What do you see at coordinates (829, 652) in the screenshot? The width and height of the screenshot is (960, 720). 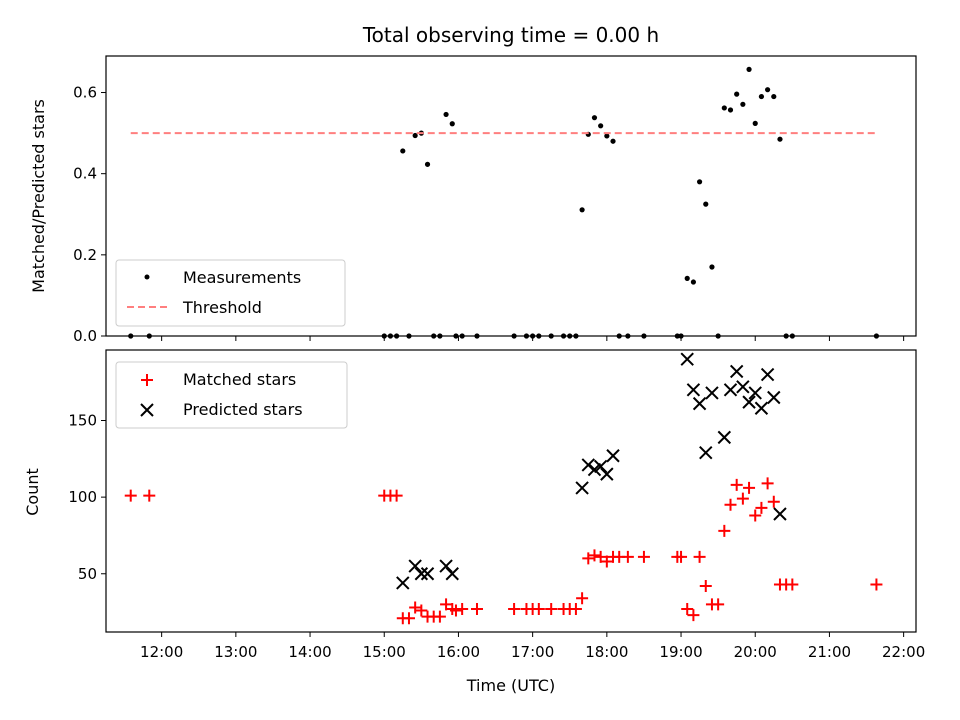 I see `x-tick-label: 21:00` at bounding box center [829, 652].